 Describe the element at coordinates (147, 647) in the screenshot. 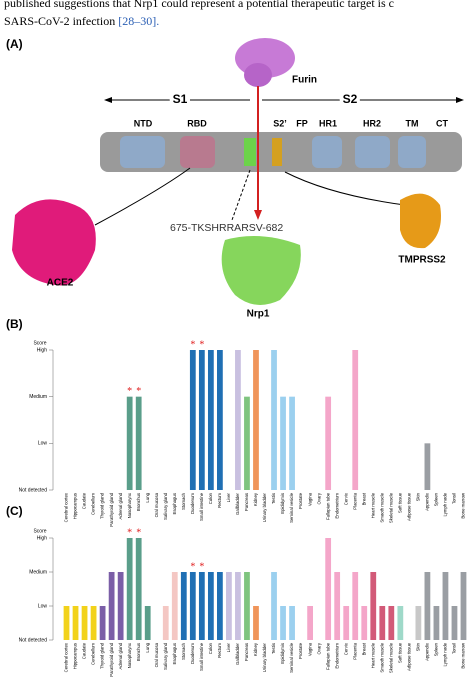

I see `x-tick-label: Lung` at that location.